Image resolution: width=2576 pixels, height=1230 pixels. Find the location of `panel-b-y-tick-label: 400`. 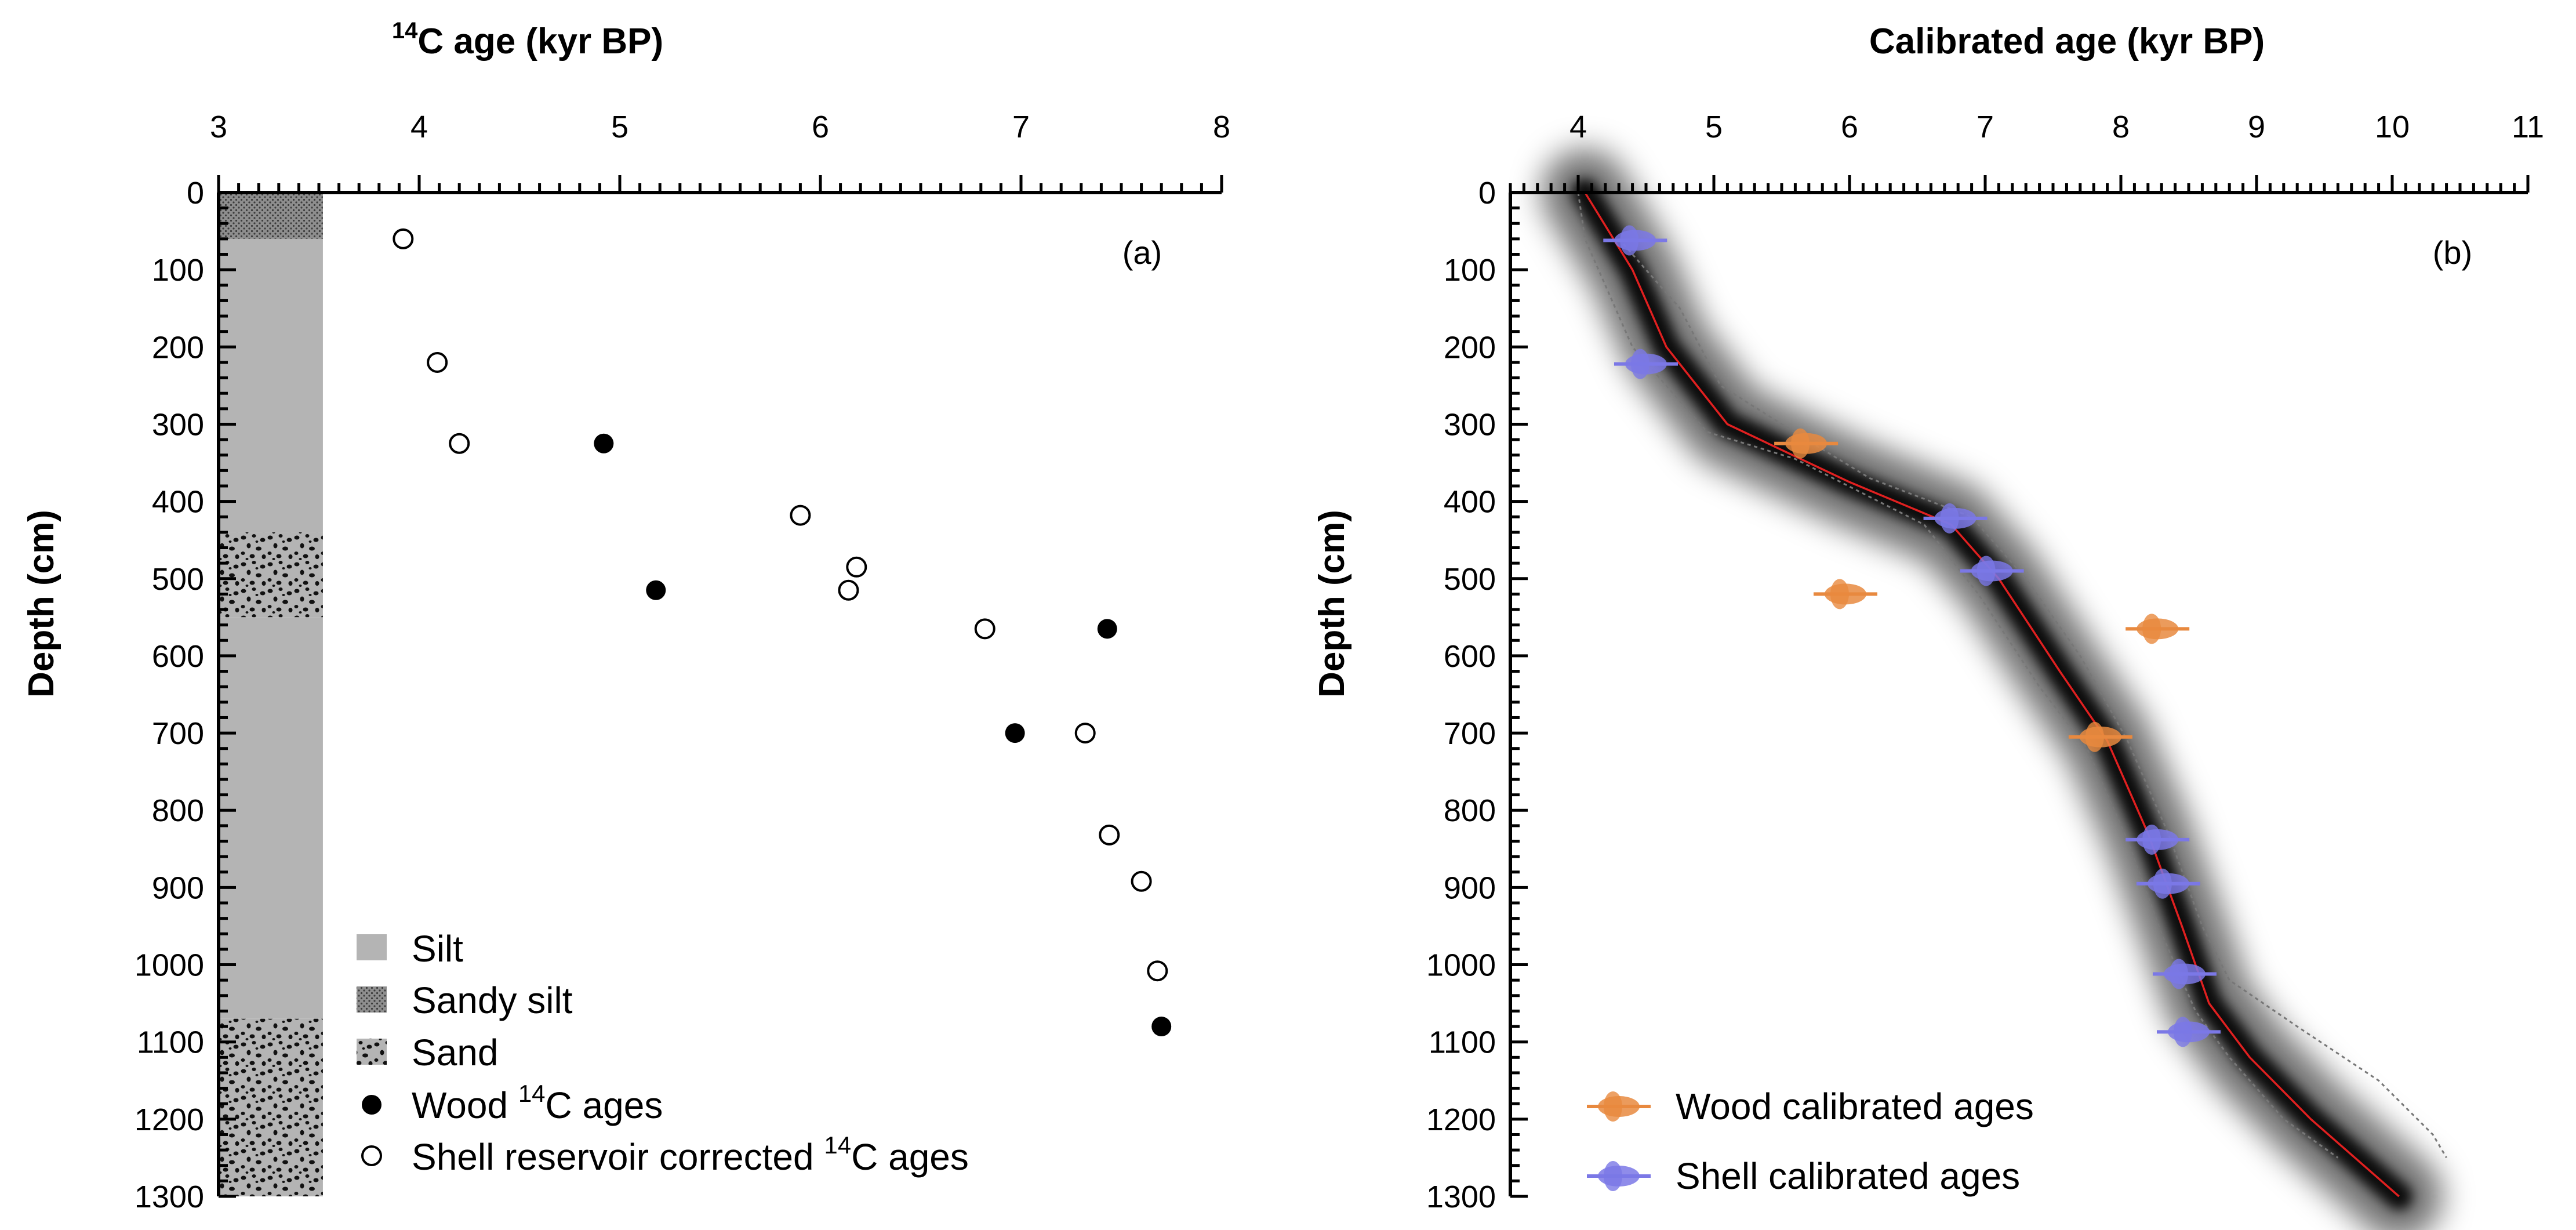

panel-b-y-tick-label: 400 is located at coordinates (1470, 503).